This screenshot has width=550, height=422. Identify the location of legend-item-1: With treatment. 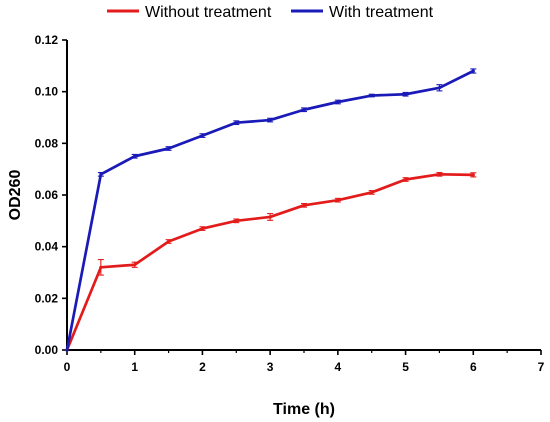
(362, 12).